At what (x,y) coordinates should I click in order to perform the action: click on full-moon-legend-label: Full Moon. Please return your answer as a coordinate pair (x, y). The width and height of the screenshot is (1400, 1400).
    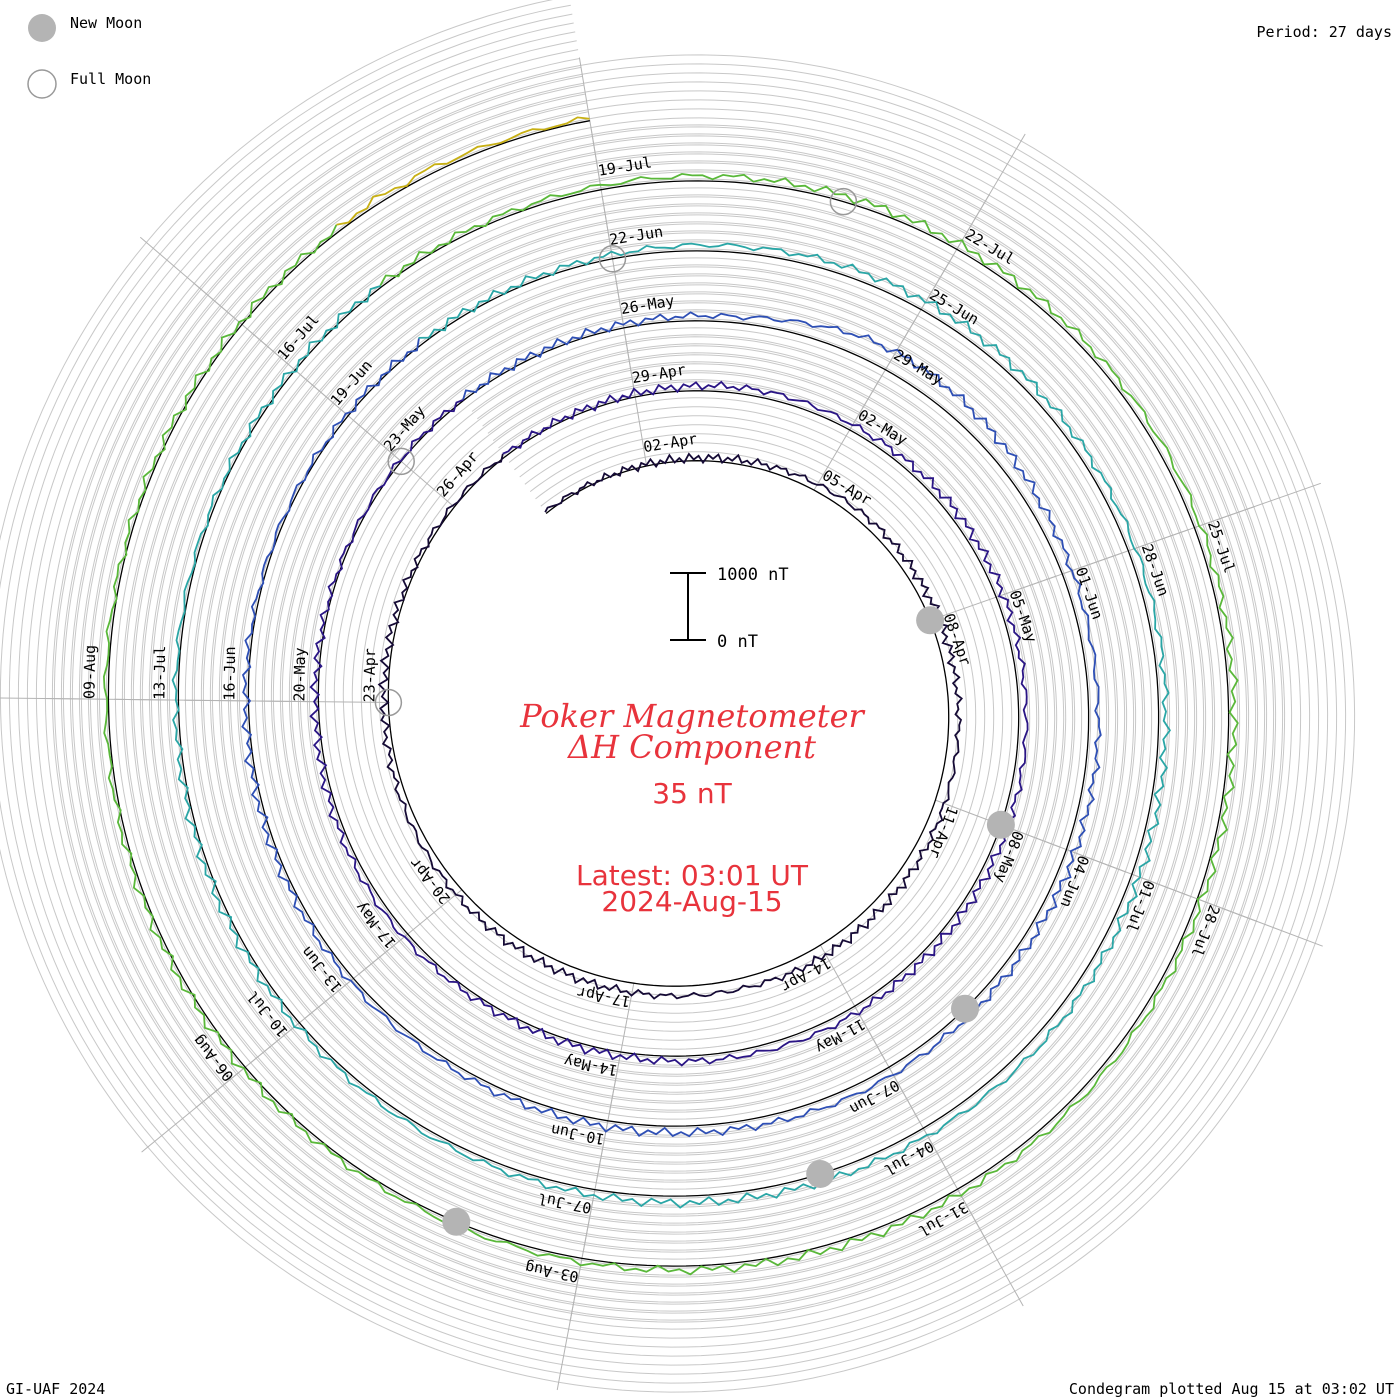
    Looking at the image, I should click on (110, 79).